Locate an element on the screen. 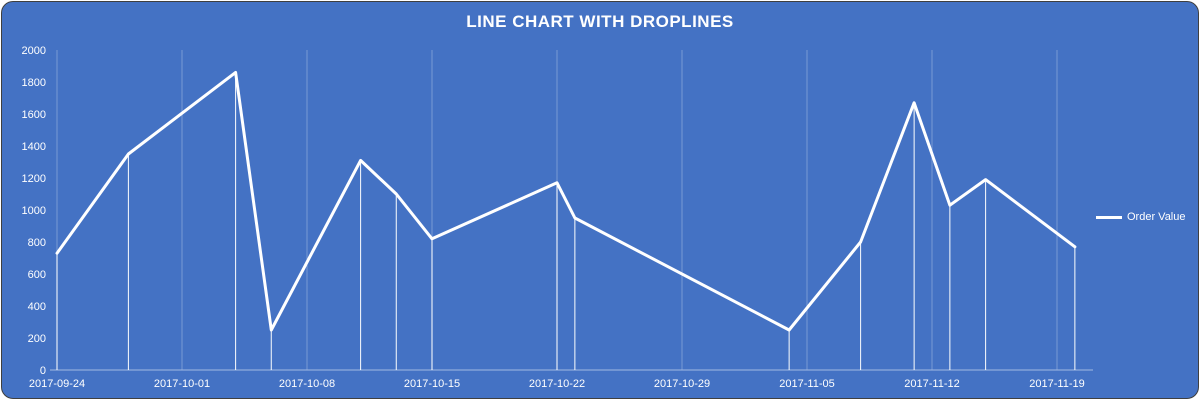  y-tick-label: 1800 is located at coordinates (34, 83).